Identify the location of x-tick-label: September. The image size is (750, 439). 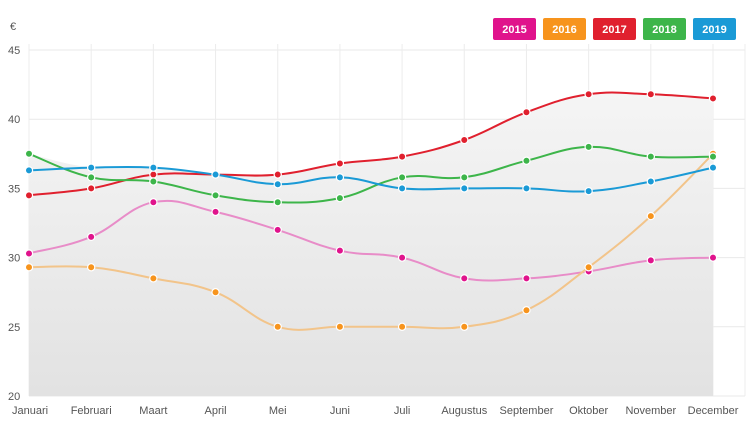
(527, 411).